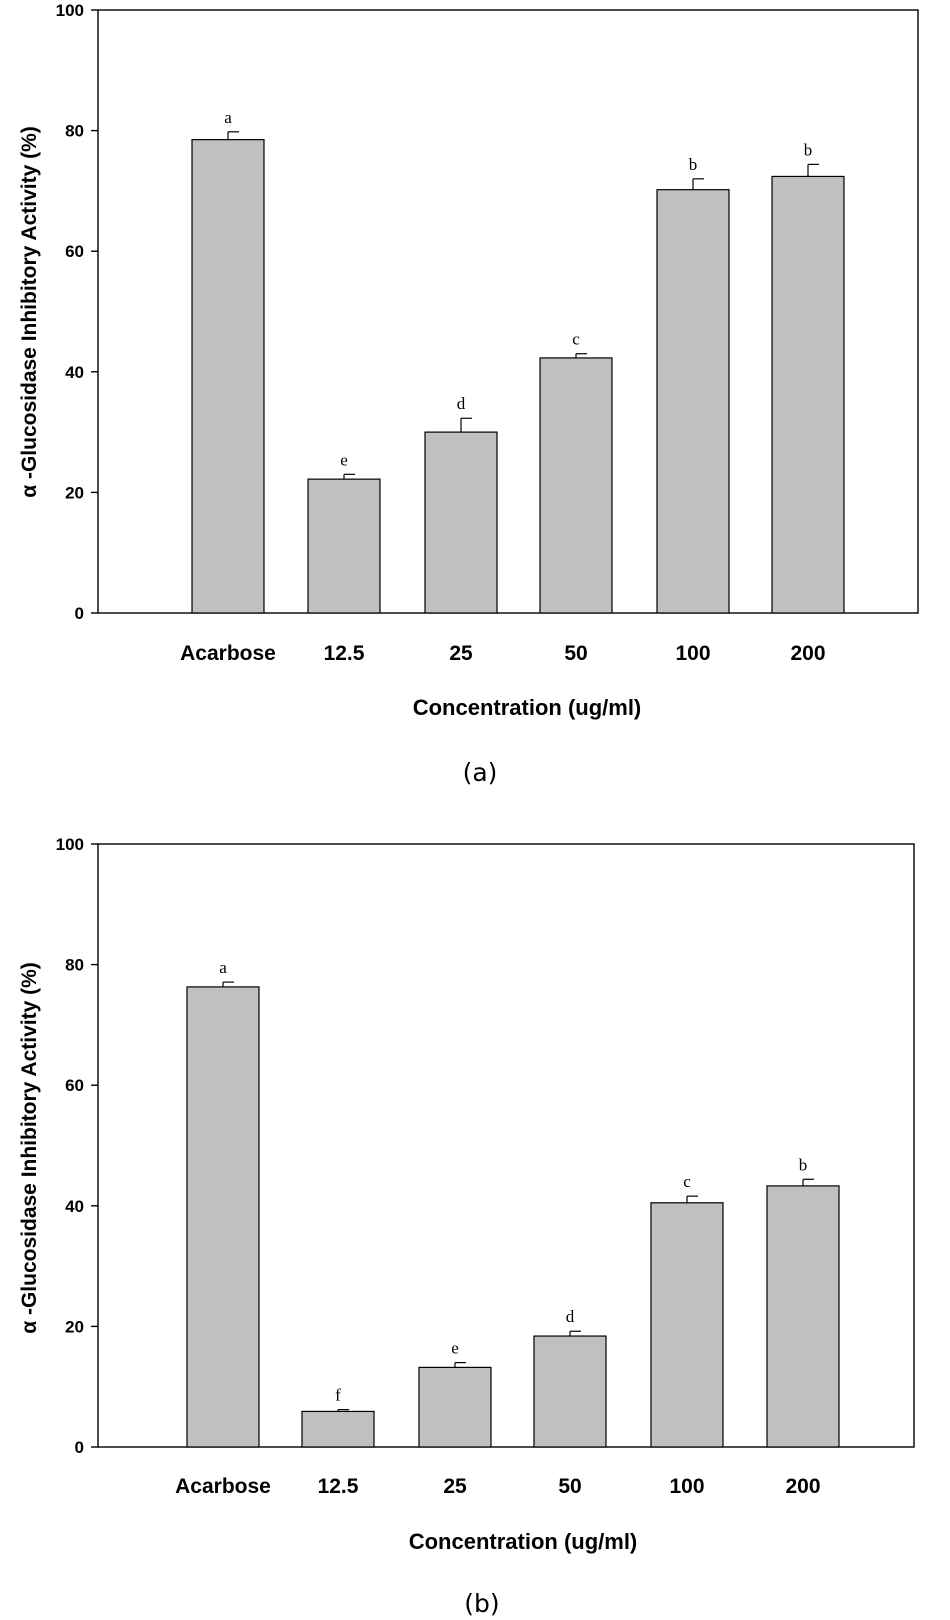 Image resolution: width=950 pixels, height=1620 pixels. What do you see at coordinates (338, 1395) in the screenshot?
I see `significance-label: f` at bounding box center [338, 1395].